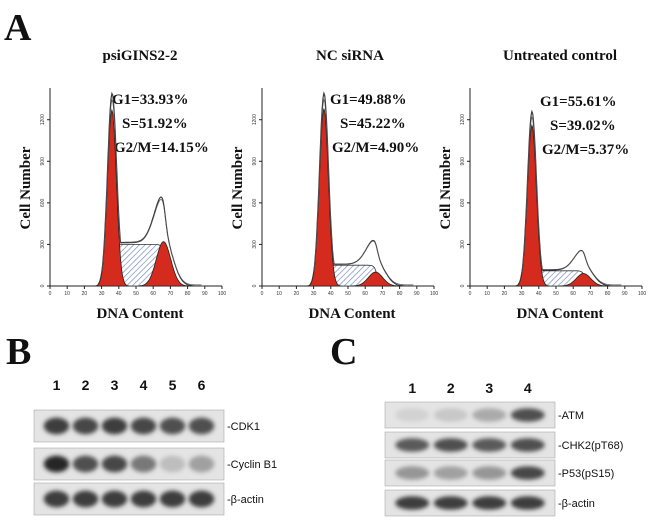  What do you see at coordinates (590, 446) in the screenshot?
I see `blot-row-label: -CHK2(pT68)` at bounding box center [590, 446].